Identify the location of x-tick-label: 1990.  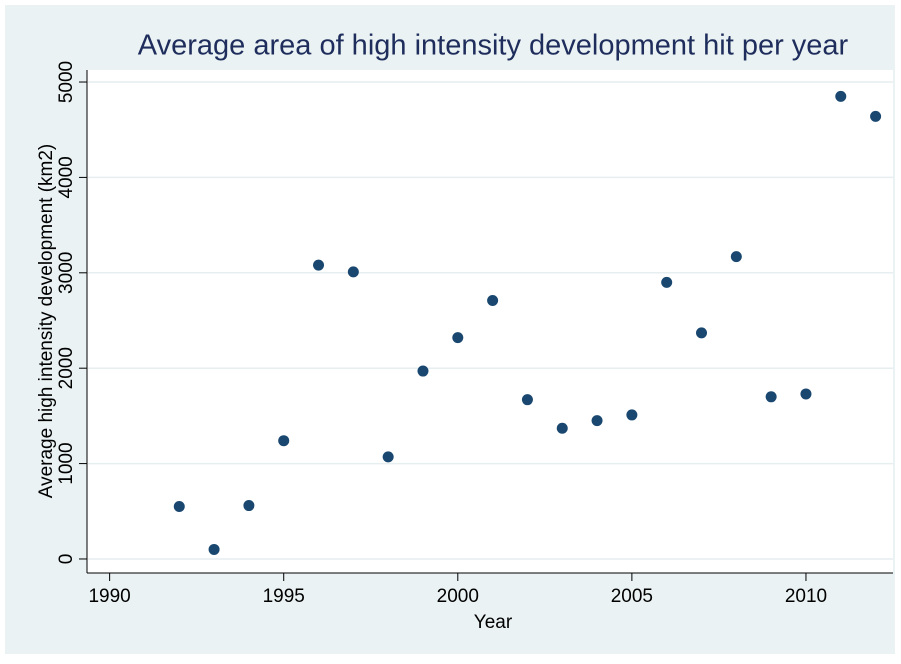
(109, 596).